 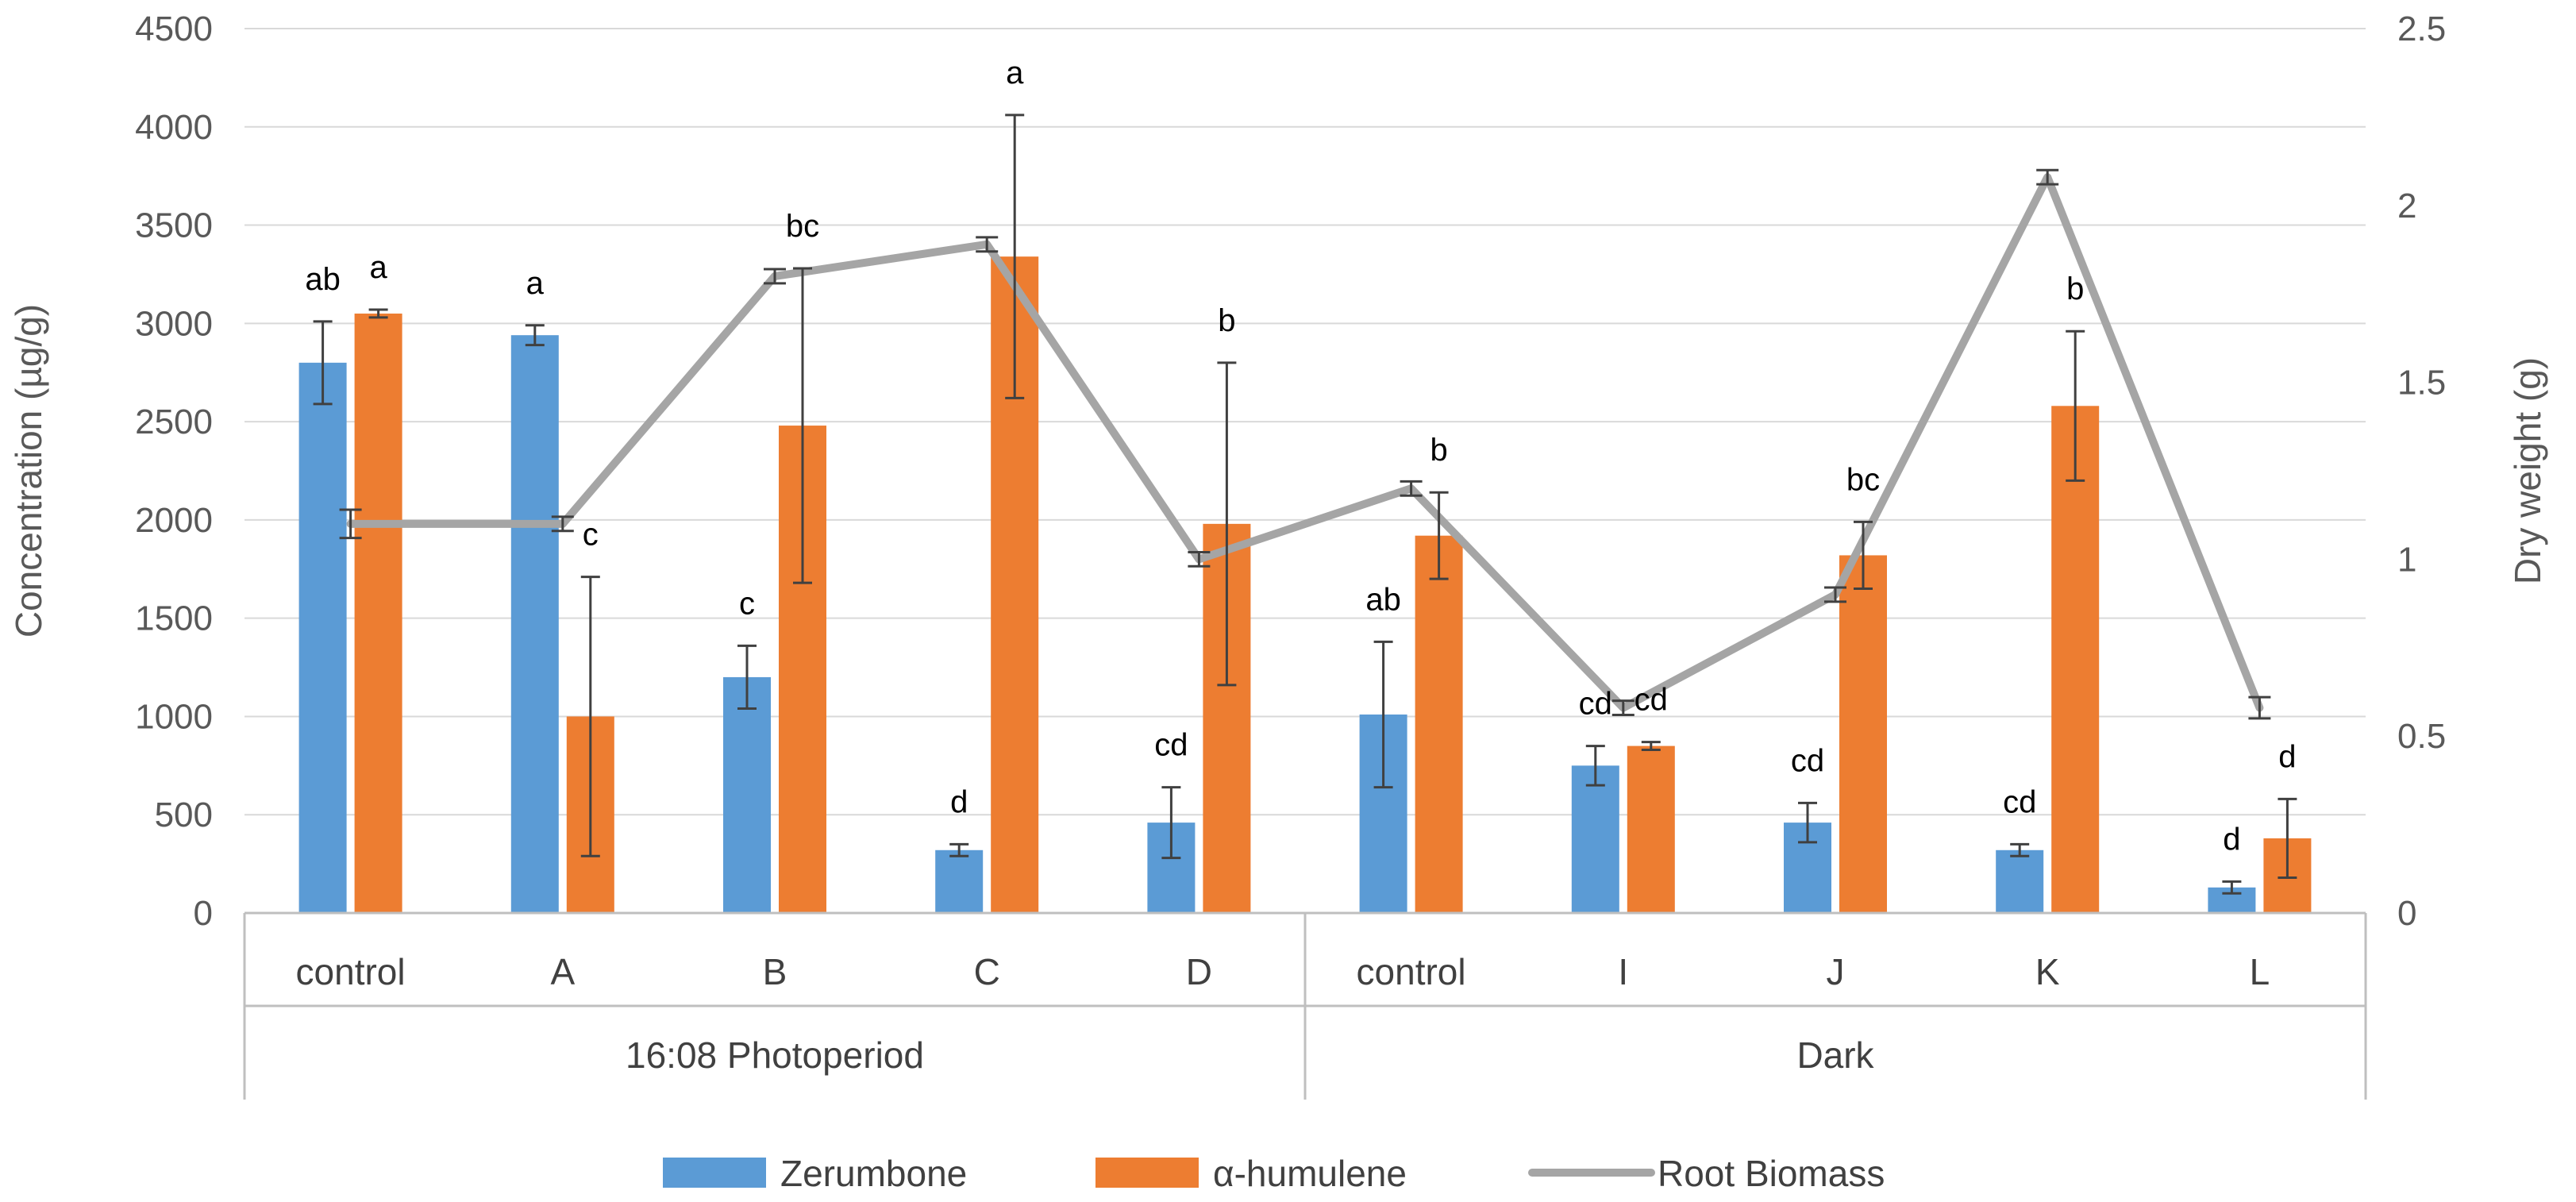 What do you see at coordinates (174, 422) in the screenshot?
I see `y-tick-label: 2500` at bounding box center [174, 422].